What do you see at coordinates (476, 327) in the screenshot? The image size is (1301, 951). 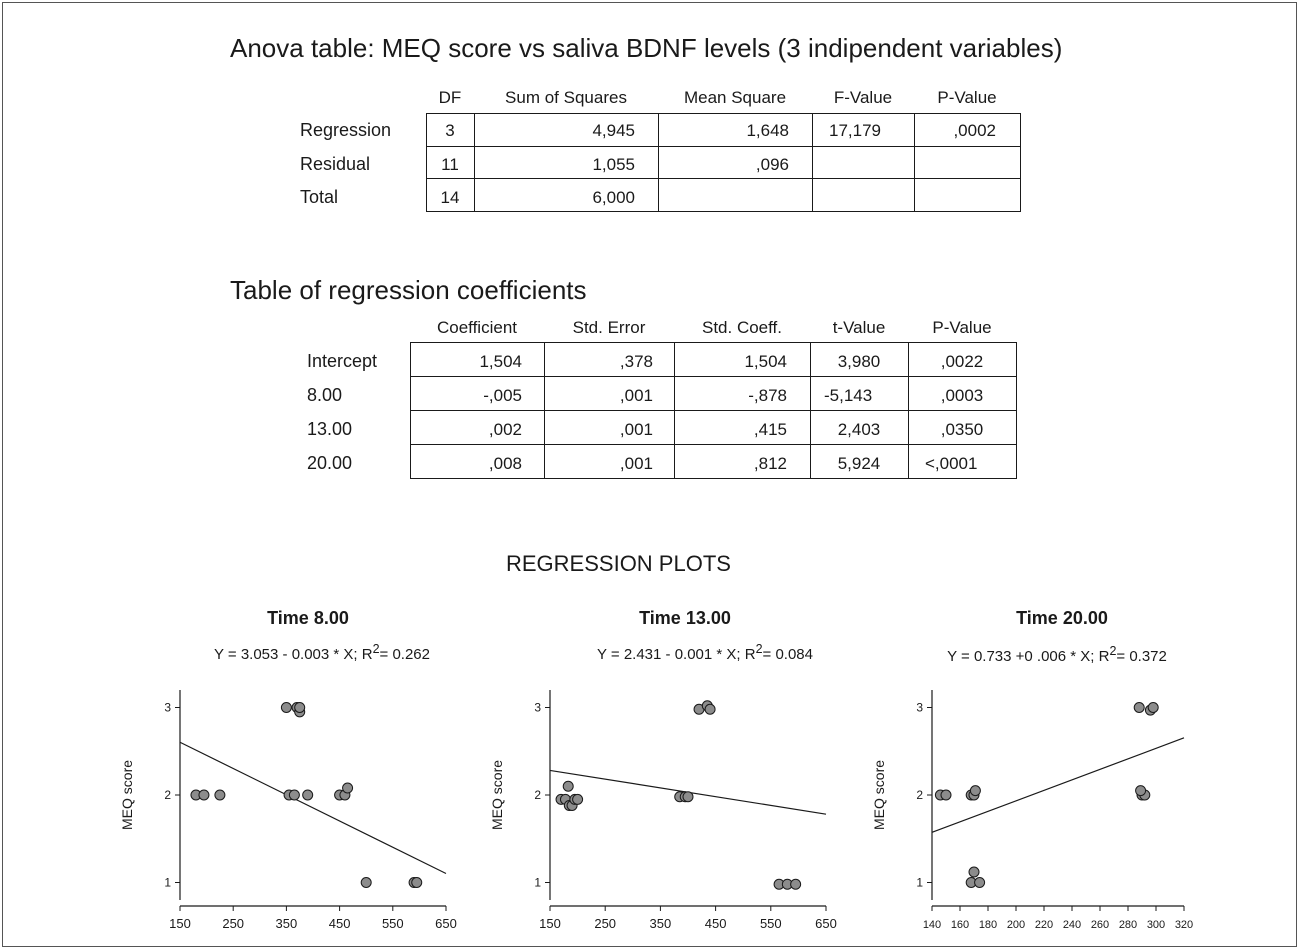 I see `coef-col-coefficient: Coefficient` at bounding box center [476, 327].